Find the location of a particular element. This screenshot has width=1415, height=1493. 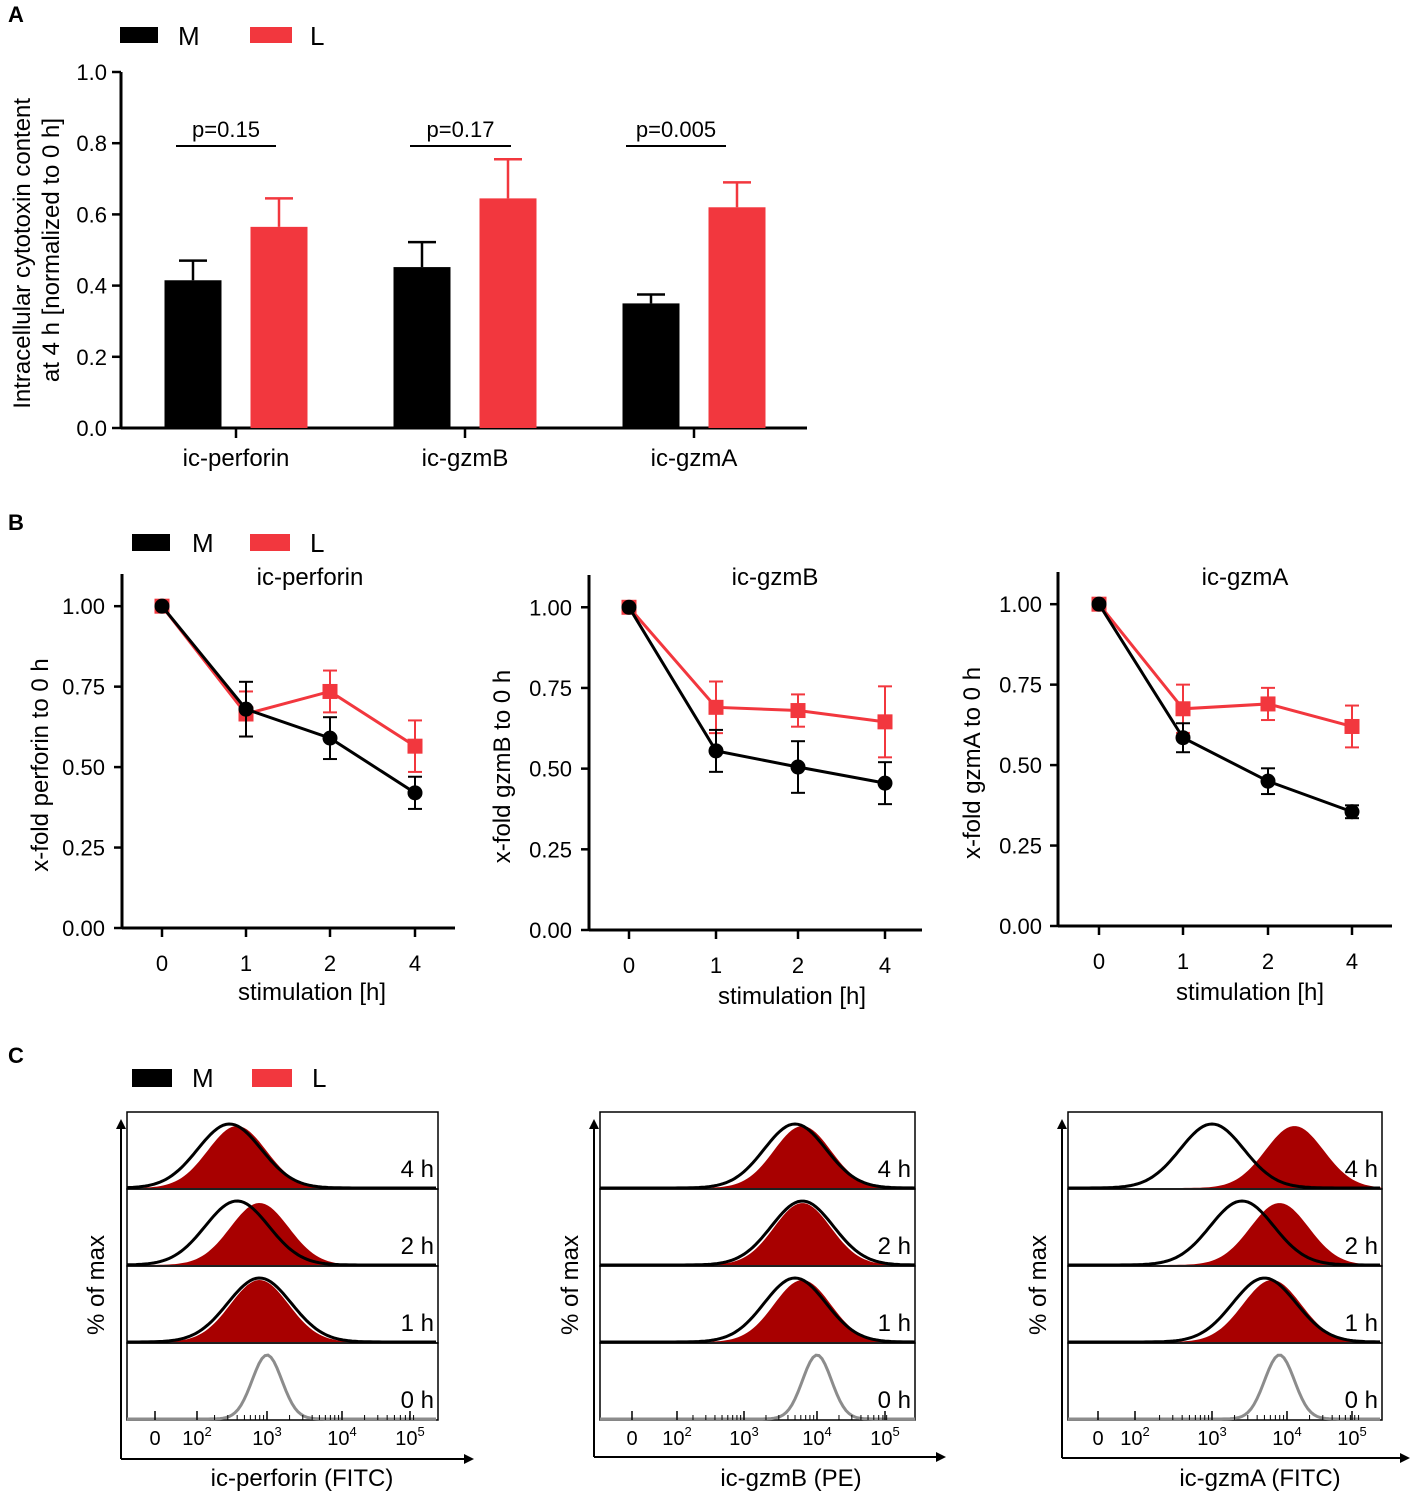

chart-title: ic-gzmB is located at coordinates (775, 577).